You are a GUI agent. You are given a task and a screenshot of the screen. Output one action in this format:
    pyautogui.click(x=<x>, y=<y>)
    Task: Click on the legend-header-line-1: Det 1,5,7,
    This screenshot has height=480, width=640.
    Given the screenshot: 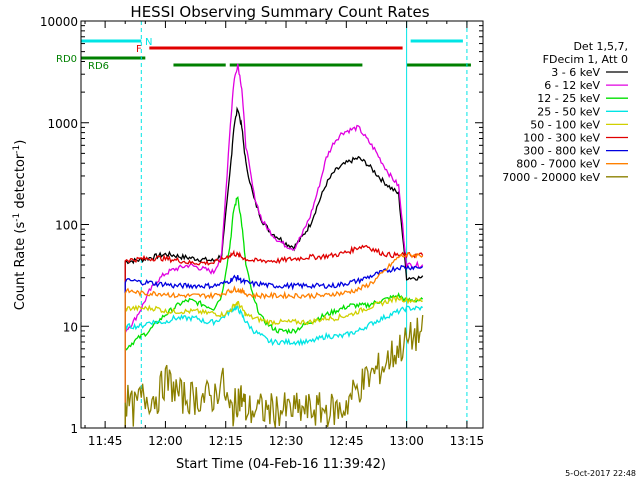 What is the action you would take?
    pyautogui.click(x=600, y=46)
    